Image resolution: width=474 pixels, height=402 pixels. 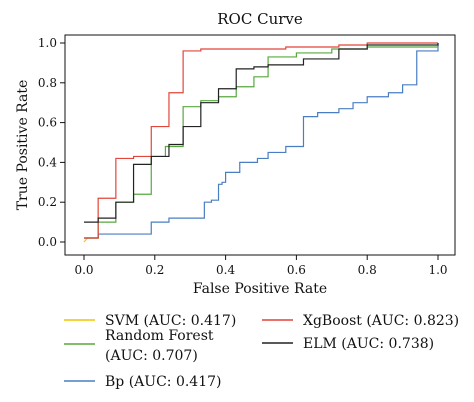 I want to click on legend-label: ELM (AUC: 0.738), so click(x=368, y=344).